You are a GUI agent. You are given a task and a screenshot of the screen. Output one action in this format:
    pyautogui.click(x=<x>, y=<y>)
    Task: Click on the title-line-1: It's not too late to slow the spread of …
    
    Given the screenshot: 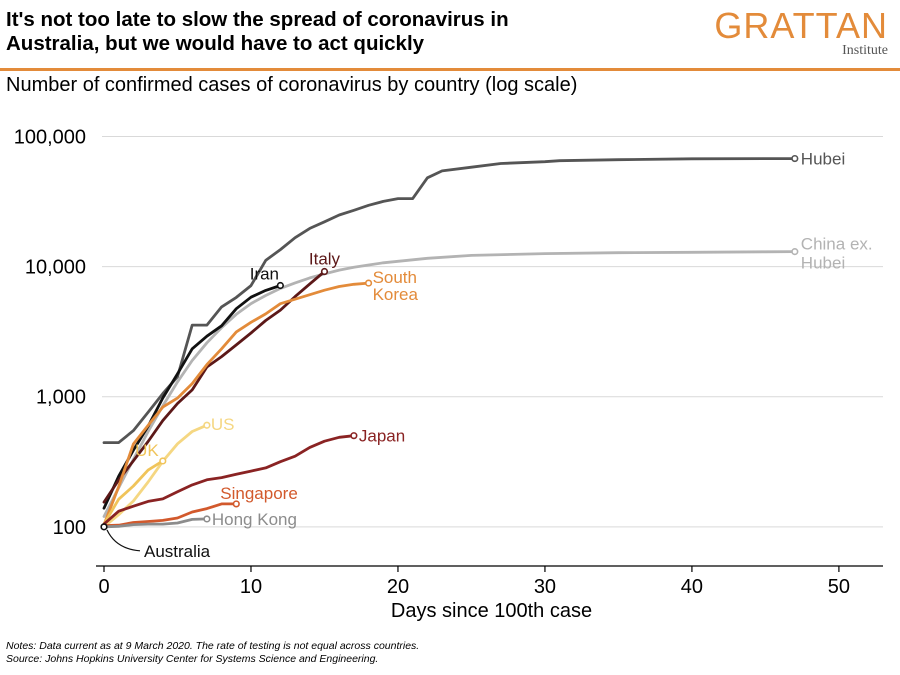 What is the action you would take?
    pyautogui.click(x=257, y=19)
    